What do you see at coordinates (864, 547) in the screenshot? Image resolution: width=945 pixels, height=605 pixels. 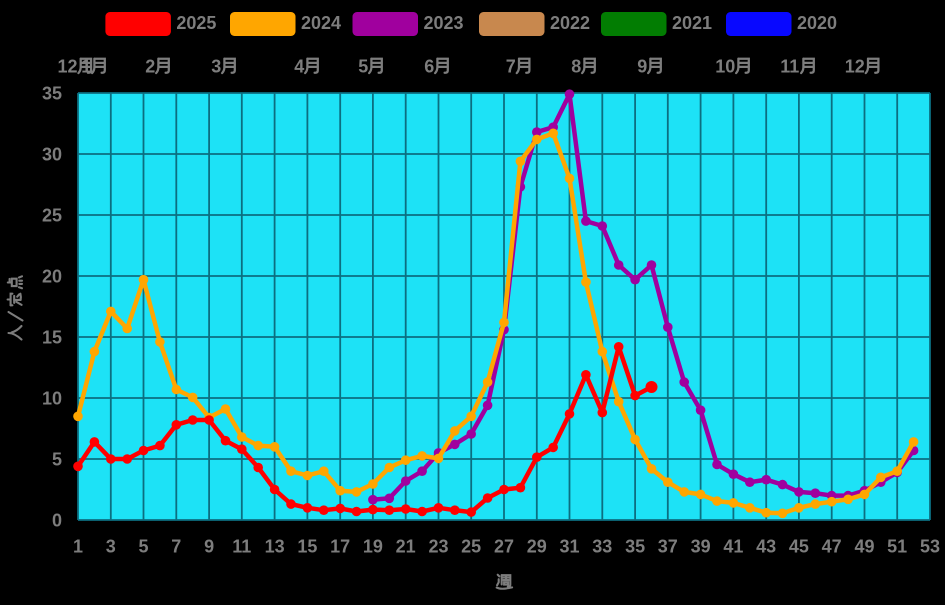 I see `svg-text: 49` at bounding box center [864, 547].